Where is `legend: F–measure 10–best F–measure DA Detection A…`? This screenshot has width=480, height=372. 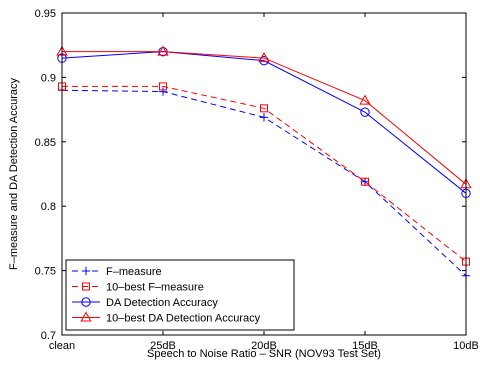 legend: F–measure 10–best F–measure DA Detection A… is located at coordinates (180, 295).